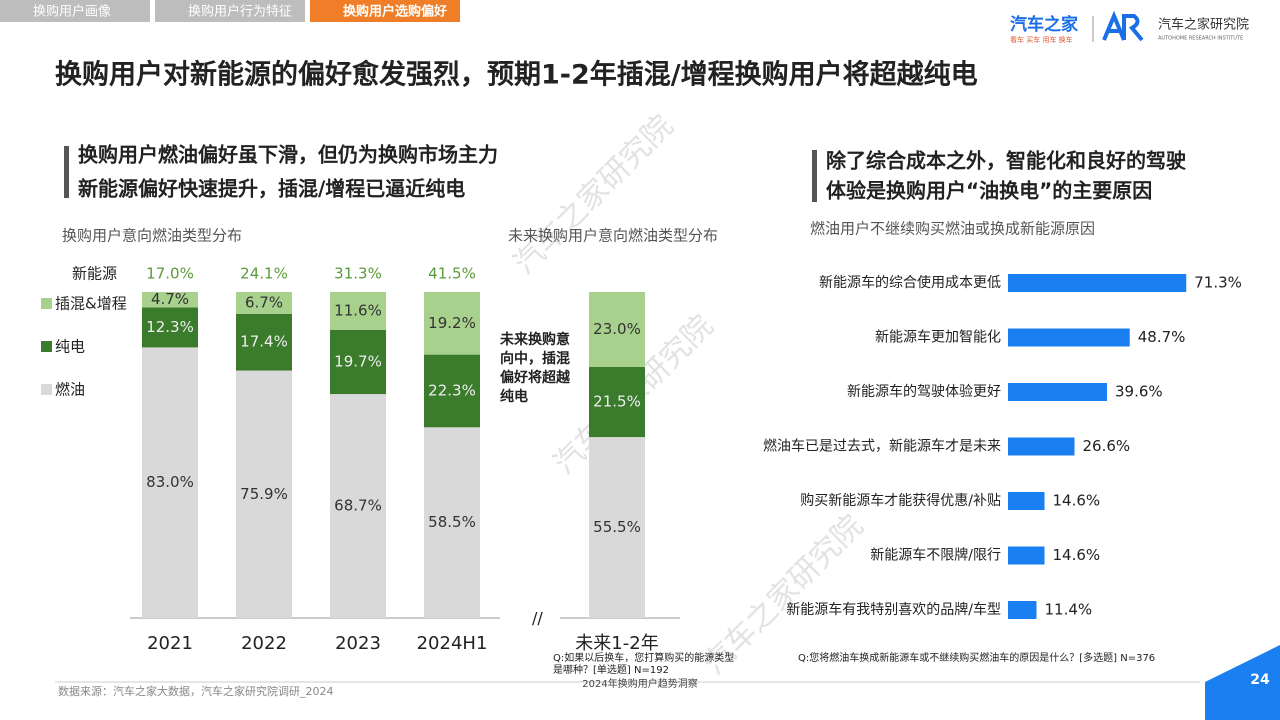  What do you see at coordinates (152, 236) in the screenshot?
I see `chart-title: 换购用户意向燃油类型分布` at bounding box center [152, 236].